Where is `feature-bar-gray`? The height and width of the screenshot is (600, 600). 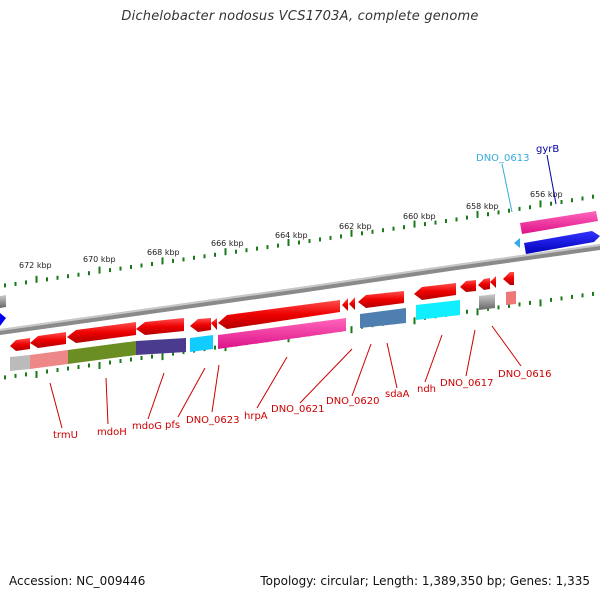 feature-bar-gray is located at coordinates (20, 363).